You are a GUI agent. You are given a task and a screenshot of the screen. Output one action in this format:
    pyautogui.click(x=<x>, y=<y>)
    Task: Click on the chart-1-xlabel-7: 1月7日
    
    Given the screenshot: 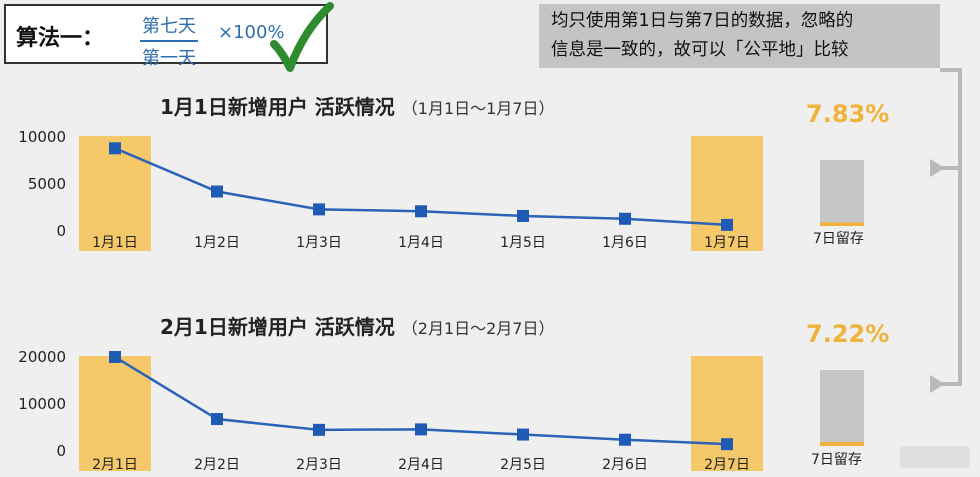 What is the action you would take?
    pyautogui.click(x=727, y=243)
    